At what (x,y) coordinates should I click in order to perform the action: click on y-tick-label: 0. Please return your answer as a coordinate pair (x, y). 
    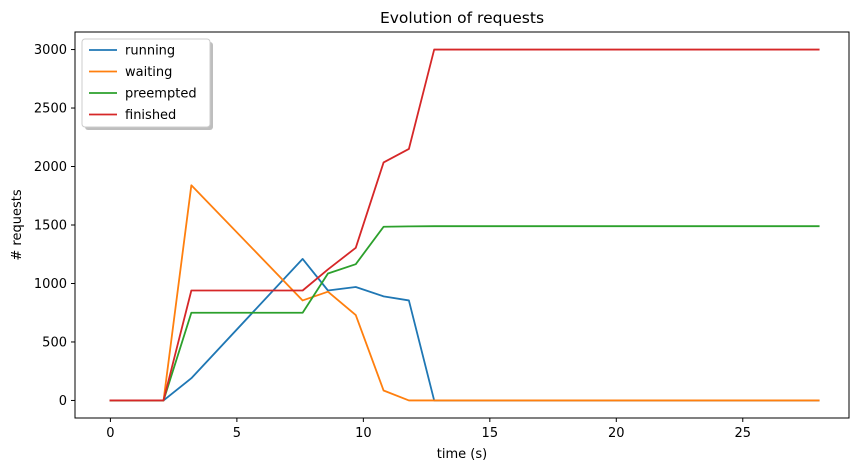
    Looking at the image, I should click on (63, 401).